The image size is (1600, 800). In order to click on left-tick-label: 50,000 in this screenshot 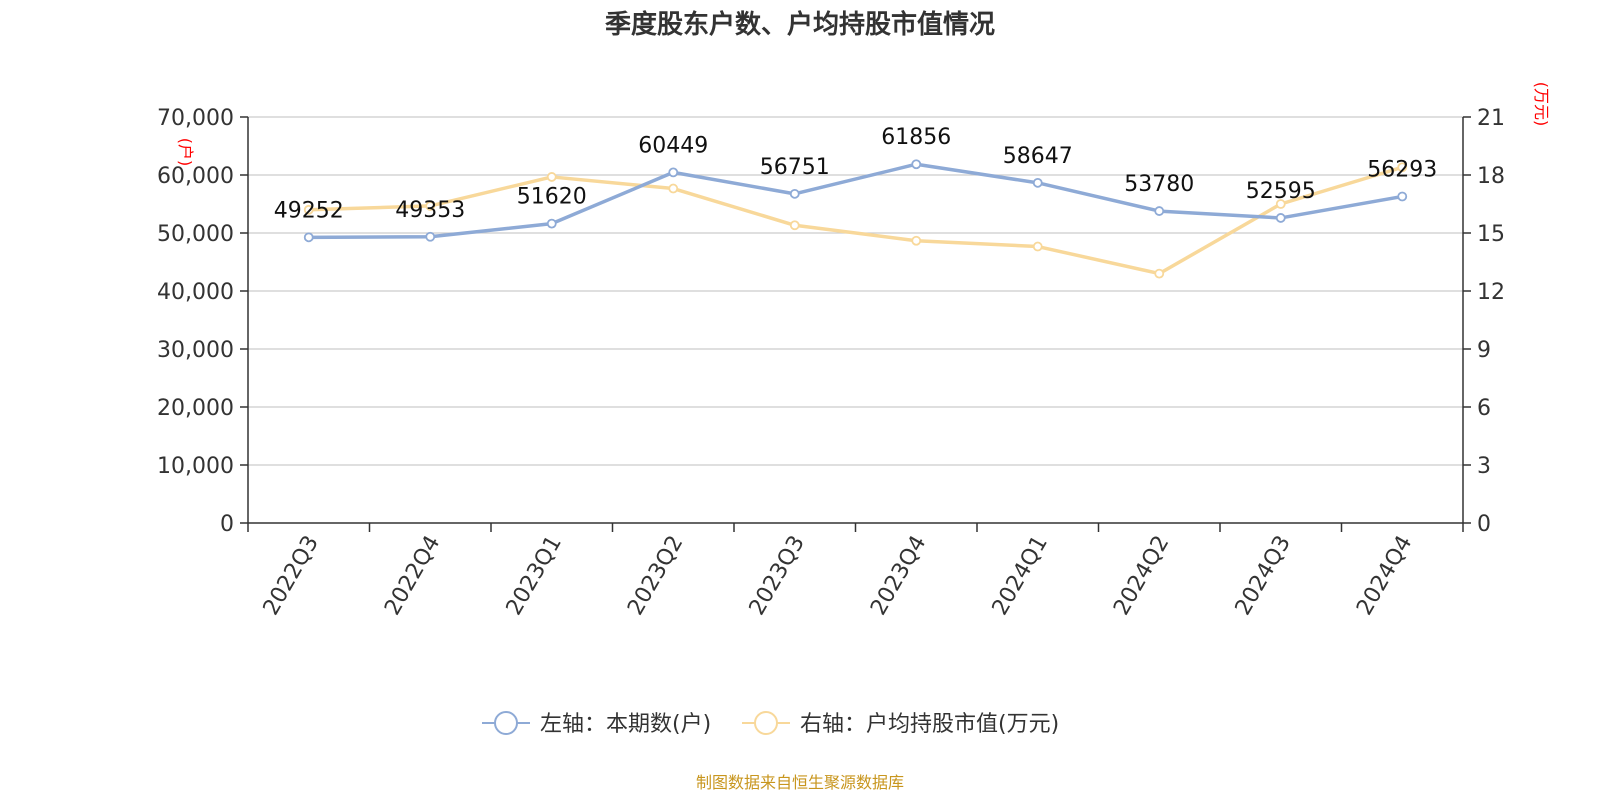, I will do `click(195, 234)`.